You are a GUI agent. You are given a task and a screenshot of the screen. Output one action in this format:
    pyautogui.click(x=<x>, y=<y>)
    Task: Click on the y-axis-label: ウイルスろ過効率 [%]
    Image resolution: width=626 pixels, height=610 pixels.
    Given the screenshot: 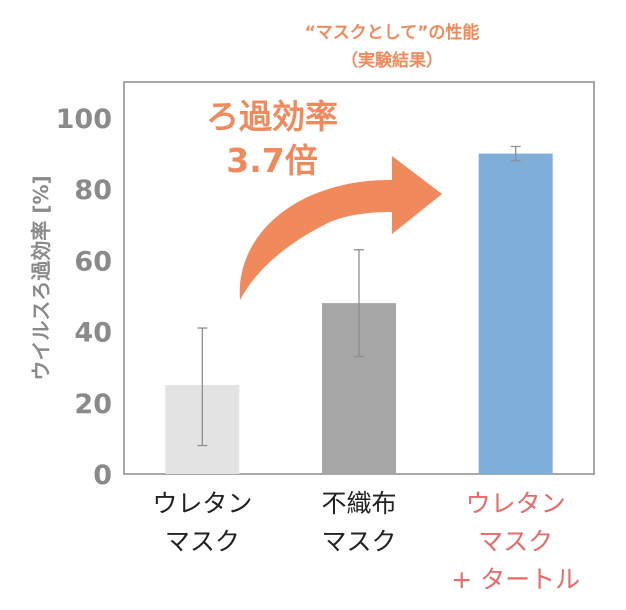 What is the action you would take?
    pyautogui.click(x=41, y=277)
    